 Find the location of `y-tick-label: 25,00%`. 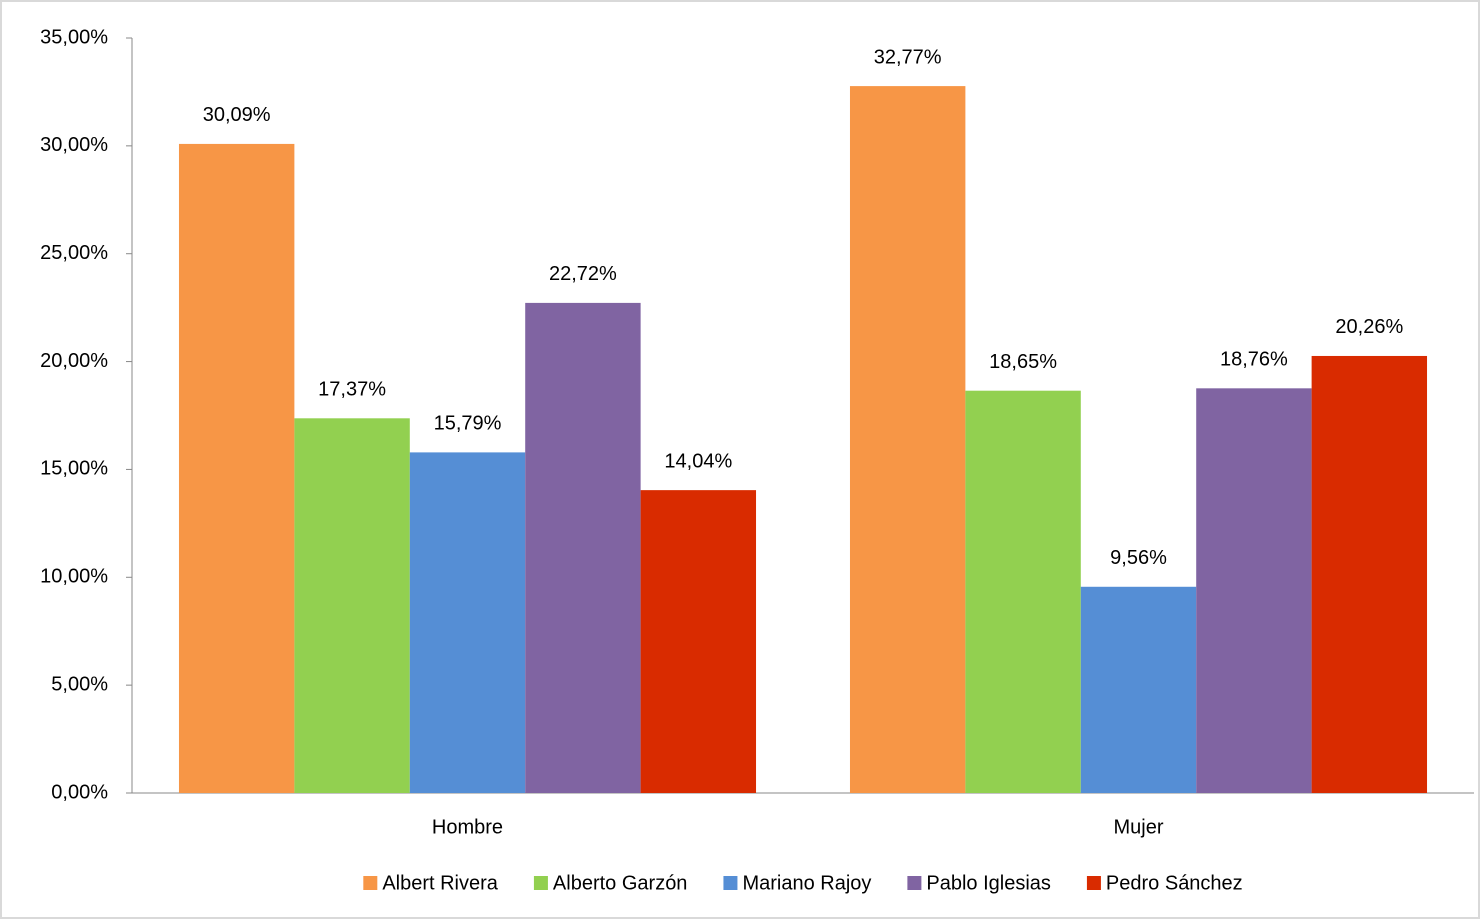

y-tick-label: 25,00% is located at coordinates (74, 253).